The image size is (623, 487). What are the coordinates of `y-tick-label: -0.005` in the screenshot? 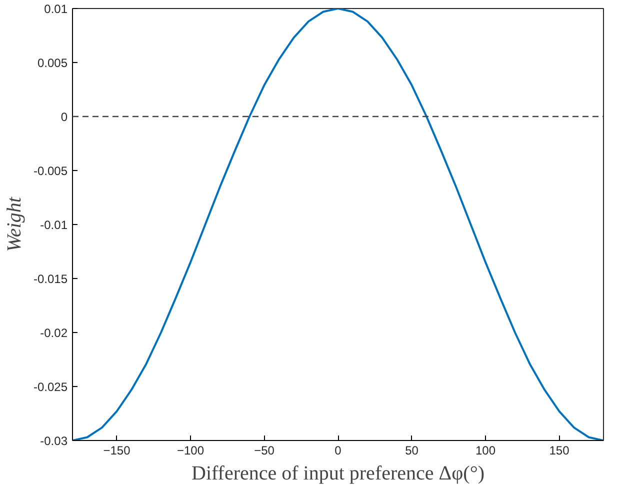 It's located at (50, 171).